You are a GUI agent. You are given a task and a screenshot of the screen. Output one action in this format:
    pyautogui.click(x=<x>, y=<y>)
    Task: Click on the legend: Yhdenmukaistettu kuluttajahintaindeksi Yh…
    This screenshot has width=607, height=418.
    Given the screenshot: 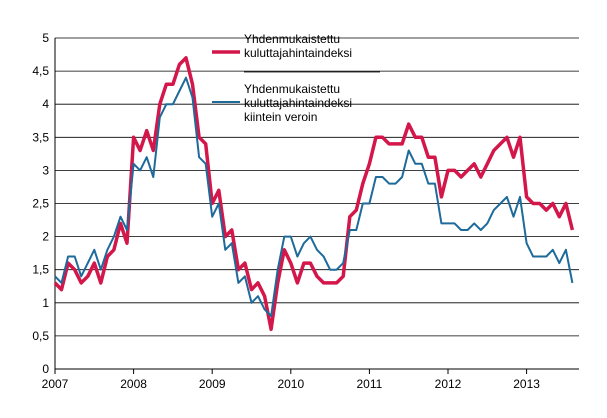 What is the action you would take?
    pyautogui.click(x=296, y=78)
    